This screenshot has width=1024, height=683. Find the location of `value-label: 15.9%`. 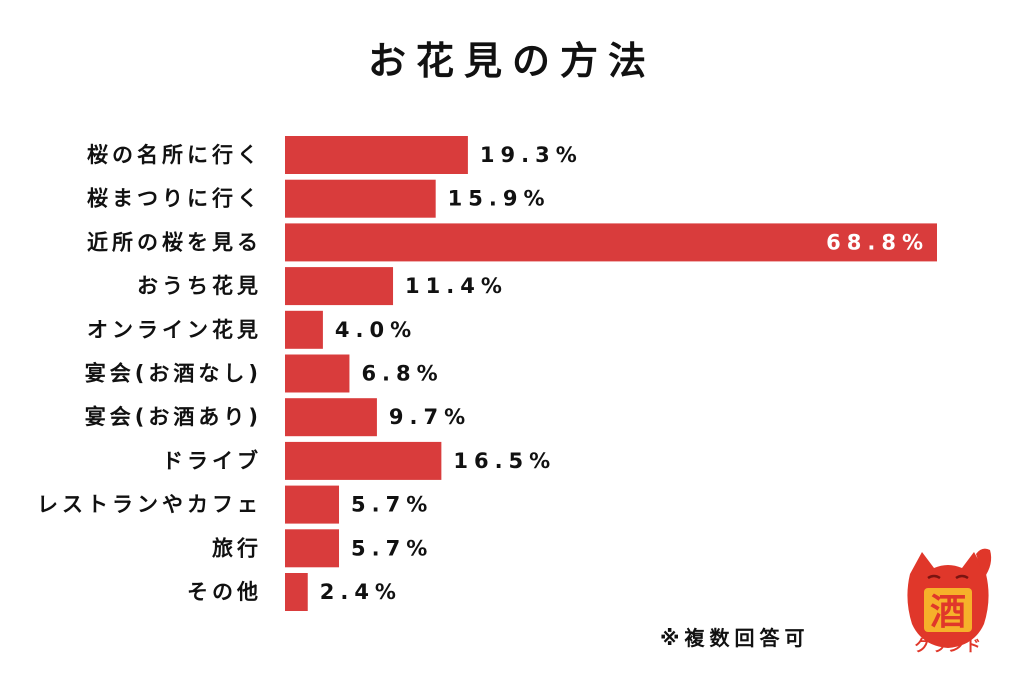

value-label: 15.9% is located at coordinates (499, 199).